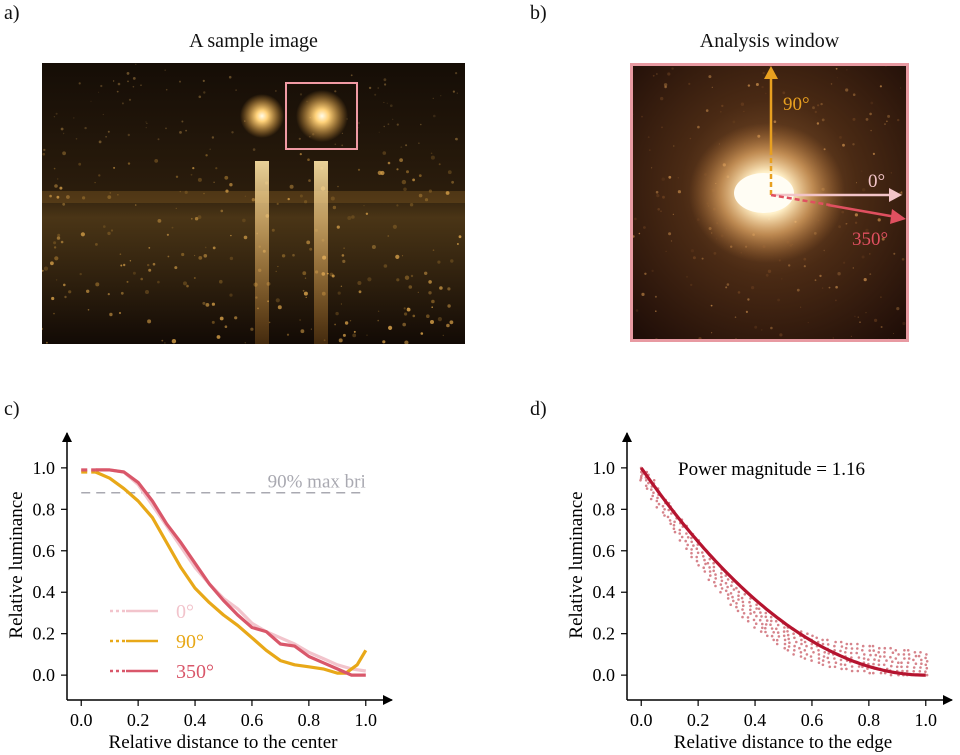 The height and width of the screenshot is (755, 960). Describe the element at coordinates (783, 742) in the screenshot. I see `chart-d-x-label: Relative distance to the edge` at that location.